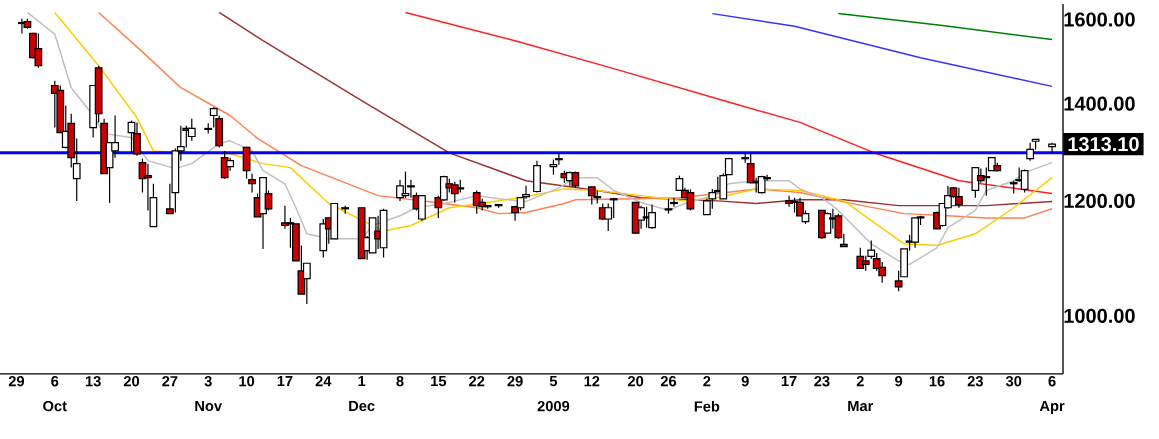  Describe the element at coordinates (707, 406) in the screenshot. I see `text: Feb` at that location.